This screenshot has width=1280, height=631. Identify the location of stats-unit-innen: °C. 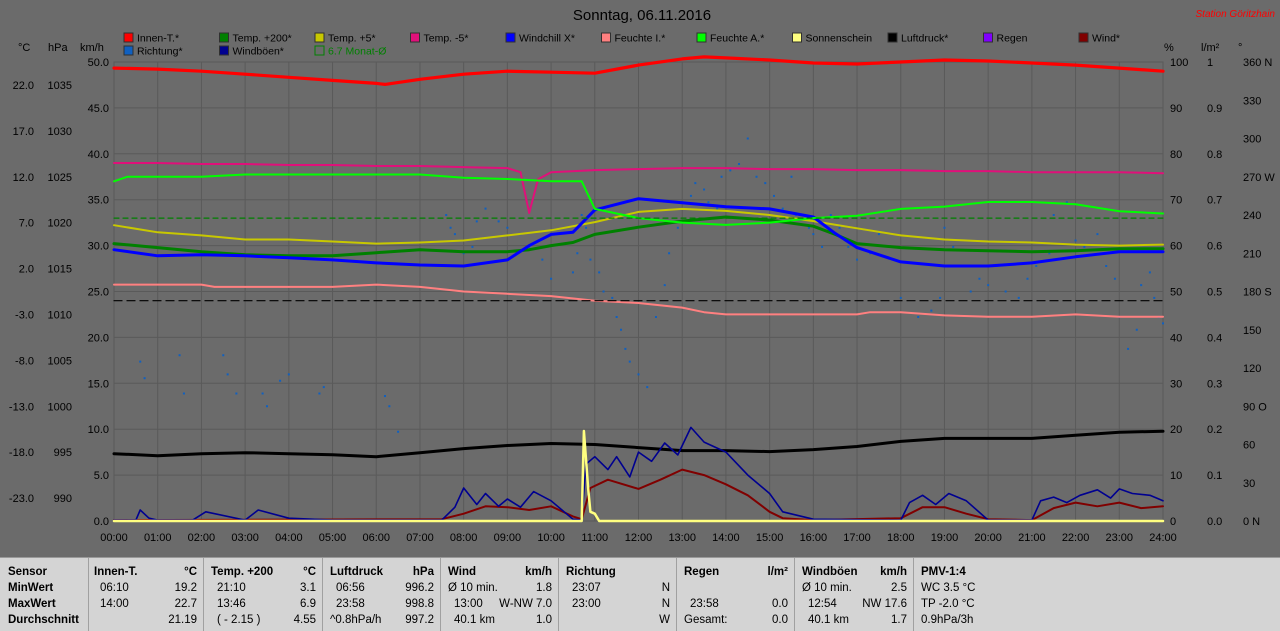
(190, 572).